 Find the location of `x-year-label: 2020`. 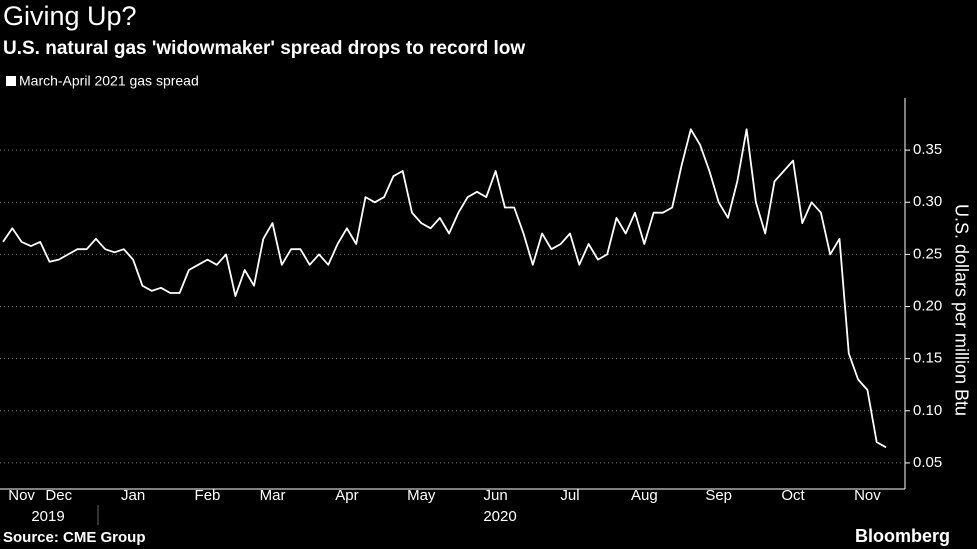

x-year-label: 2020 is located at coordinates (499, 516).